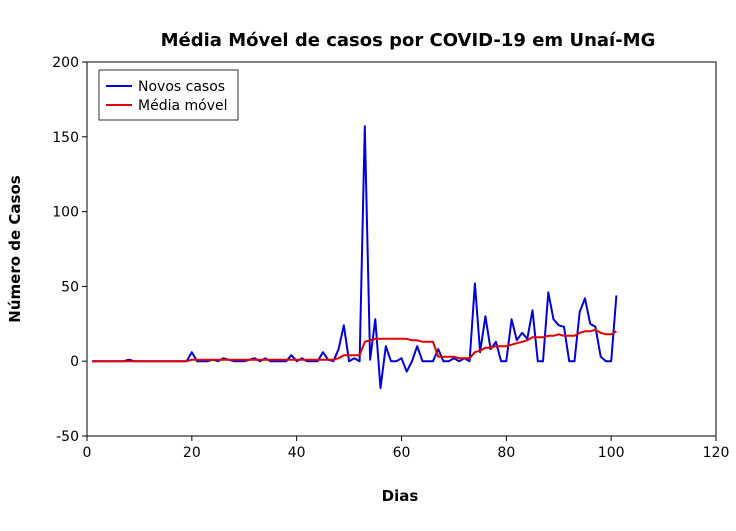  Describe the element at coordinates (402, 453) in the screenshot. I see `x-tick-label: 60` at that location.